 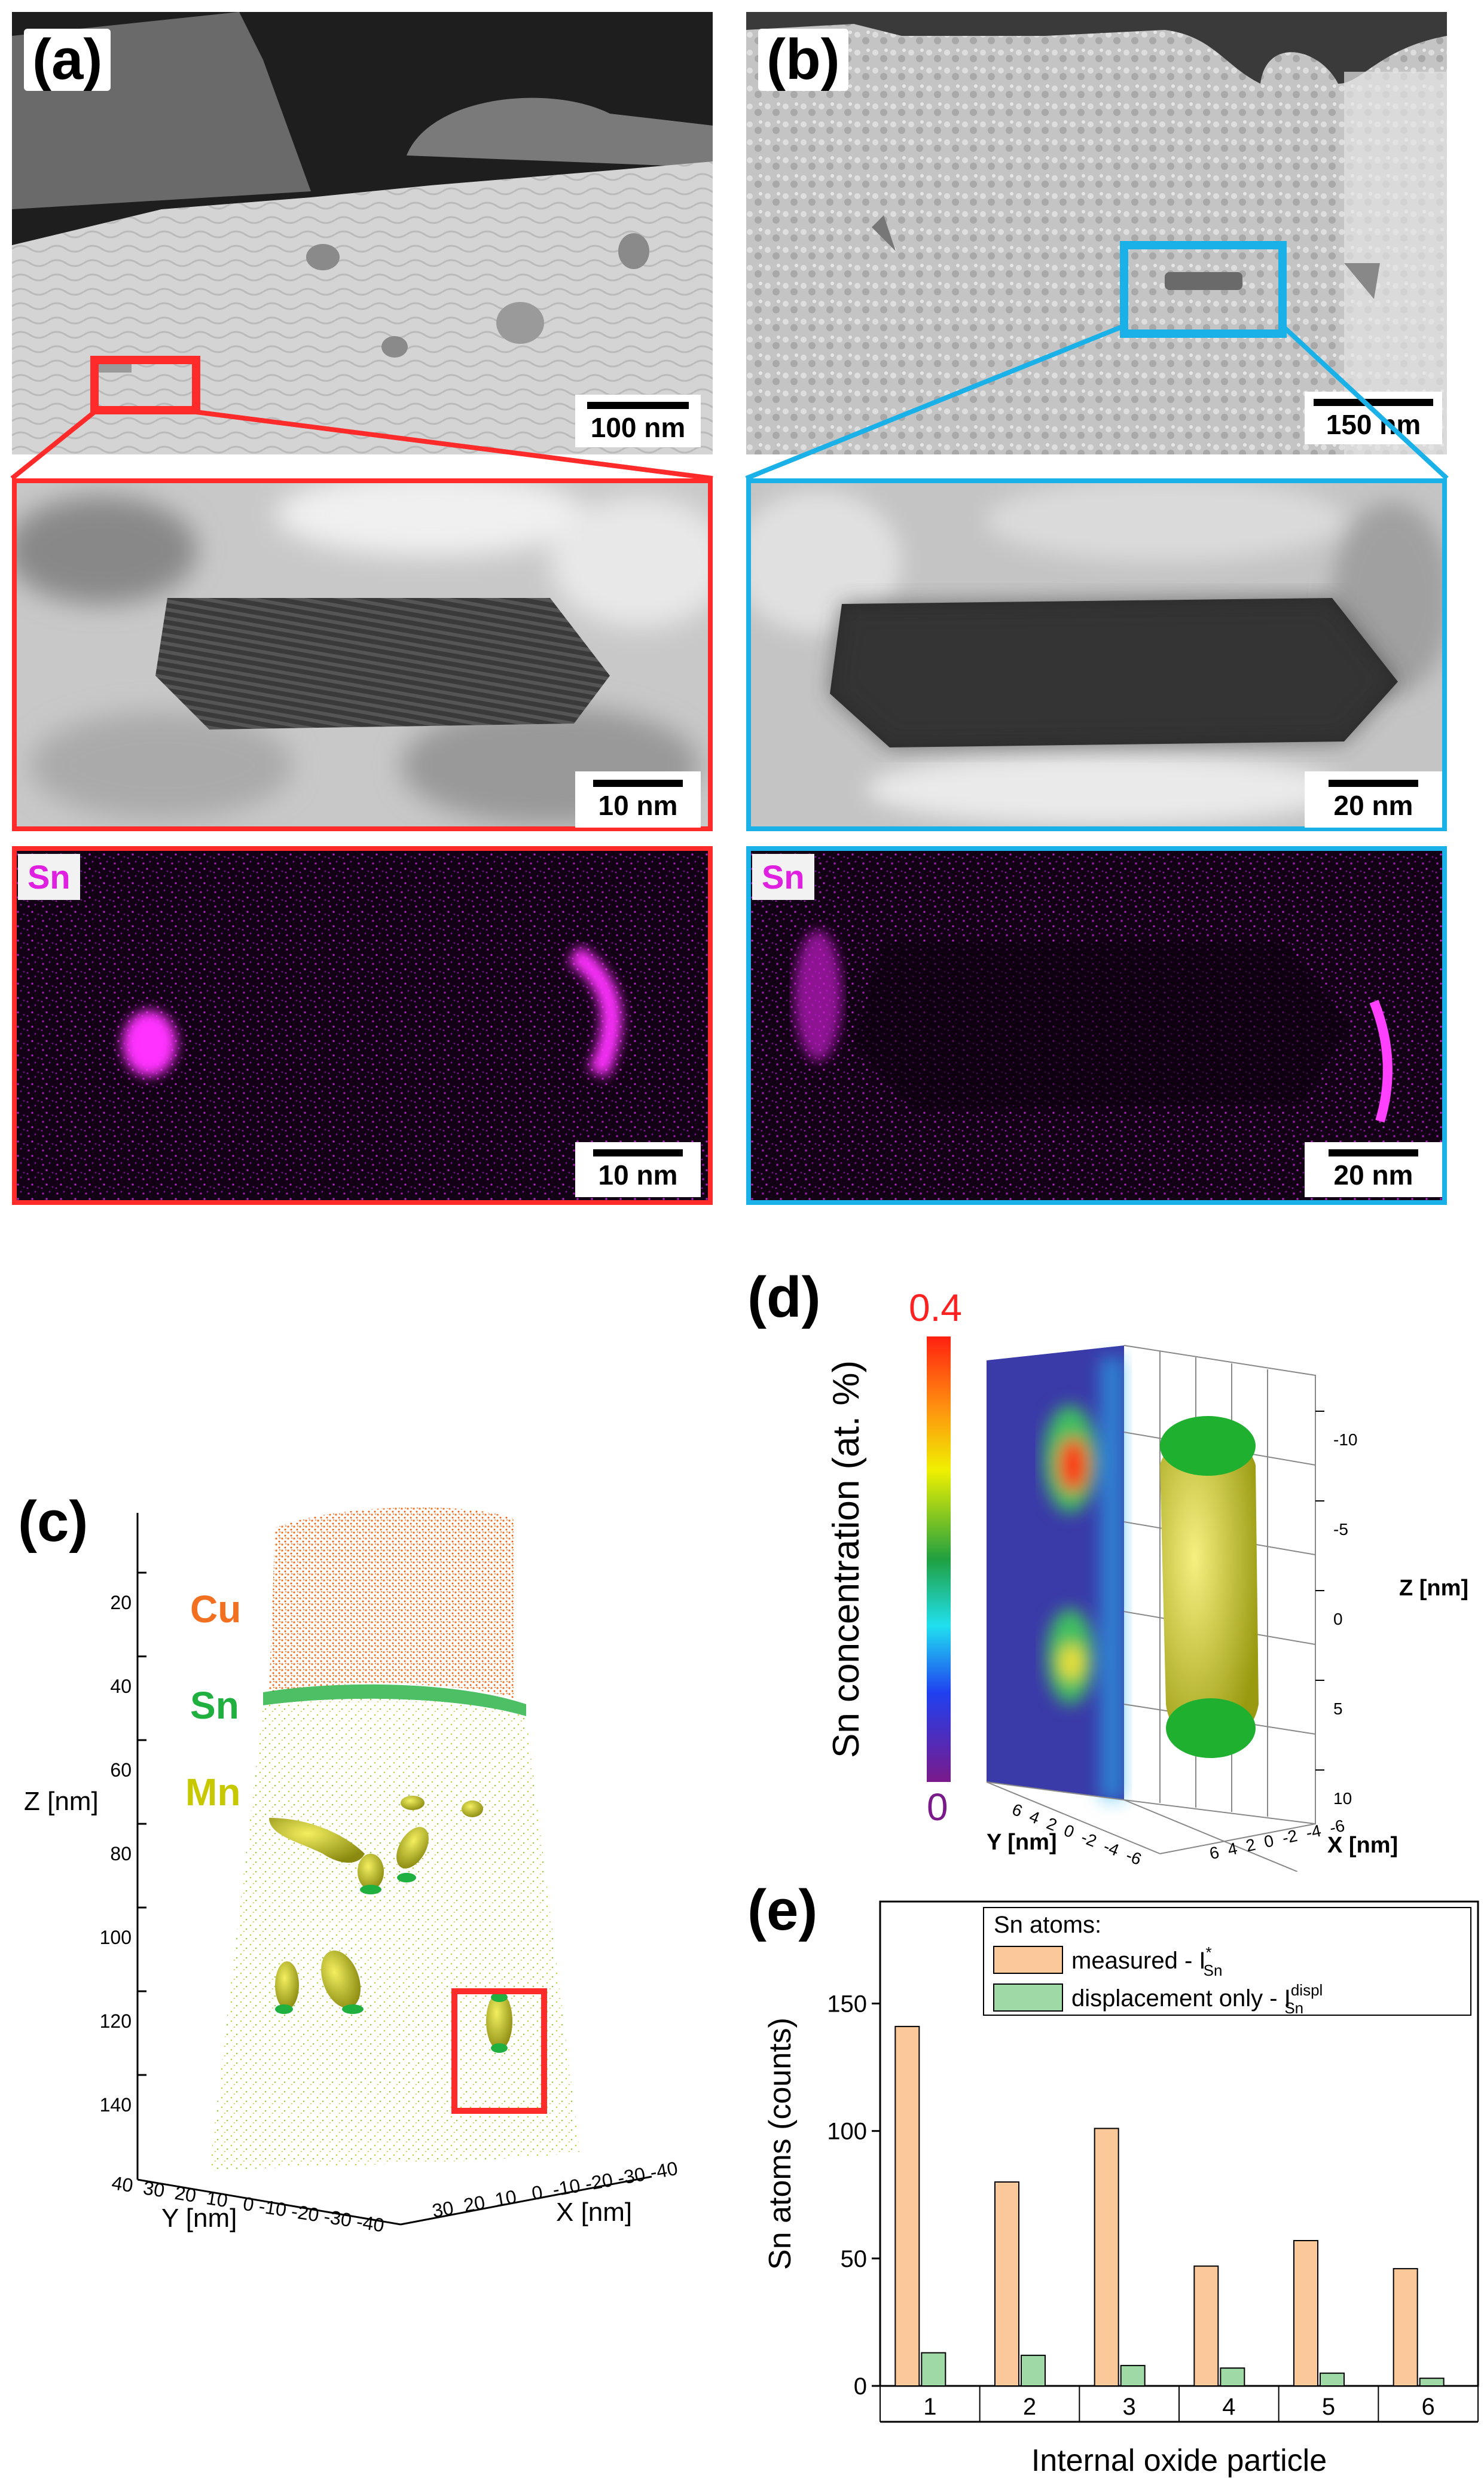 I want to click on panel-c-cu-label: Cu, so click(x=216, y=1609).